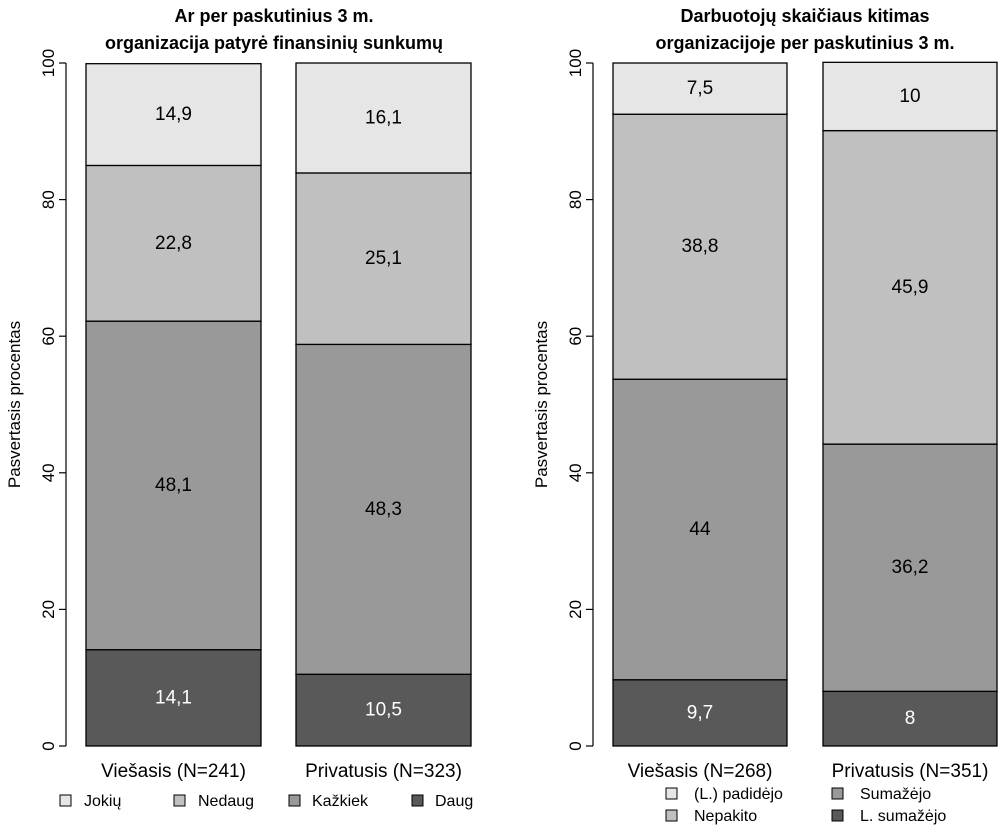  What do you see at coordinates (340, 801) in the screenshot?
I see `legend-label-kazkiek: Kažkiek` at bounding box center [340, 801].